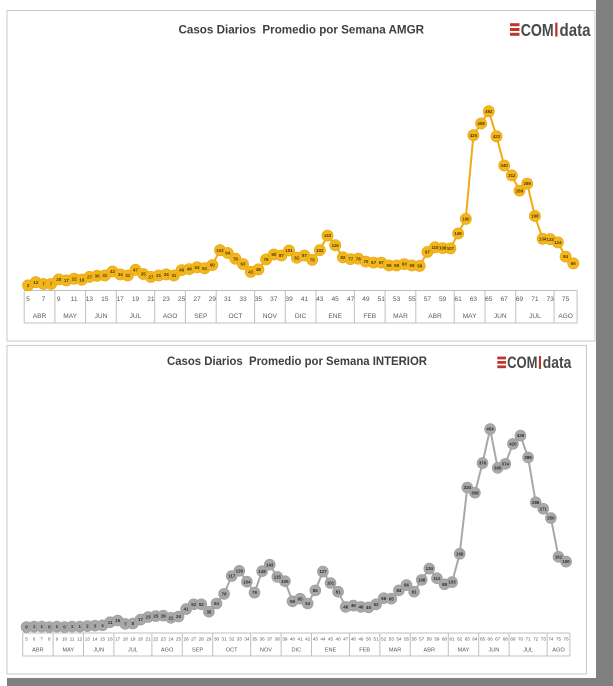 The height and width of the screenshot is (686, 613). I want to click on svg-text: 55, so click(407, 639).